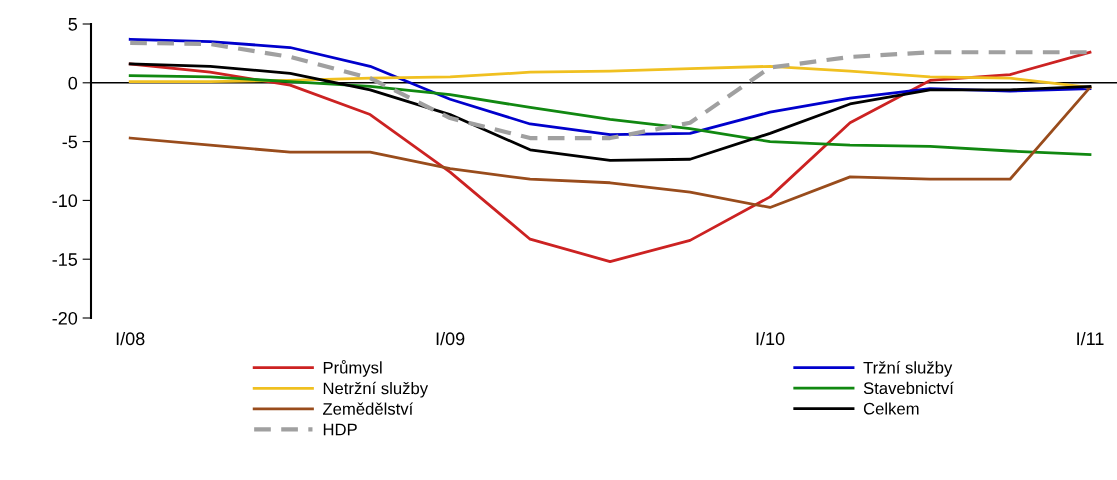 Image resolution: width=1117 pixels, height=480 pixels. What do you see at coordinates (891, 408) in the screenshot?
I see `legend-label: Celkem` at bounding box center [891, 408].